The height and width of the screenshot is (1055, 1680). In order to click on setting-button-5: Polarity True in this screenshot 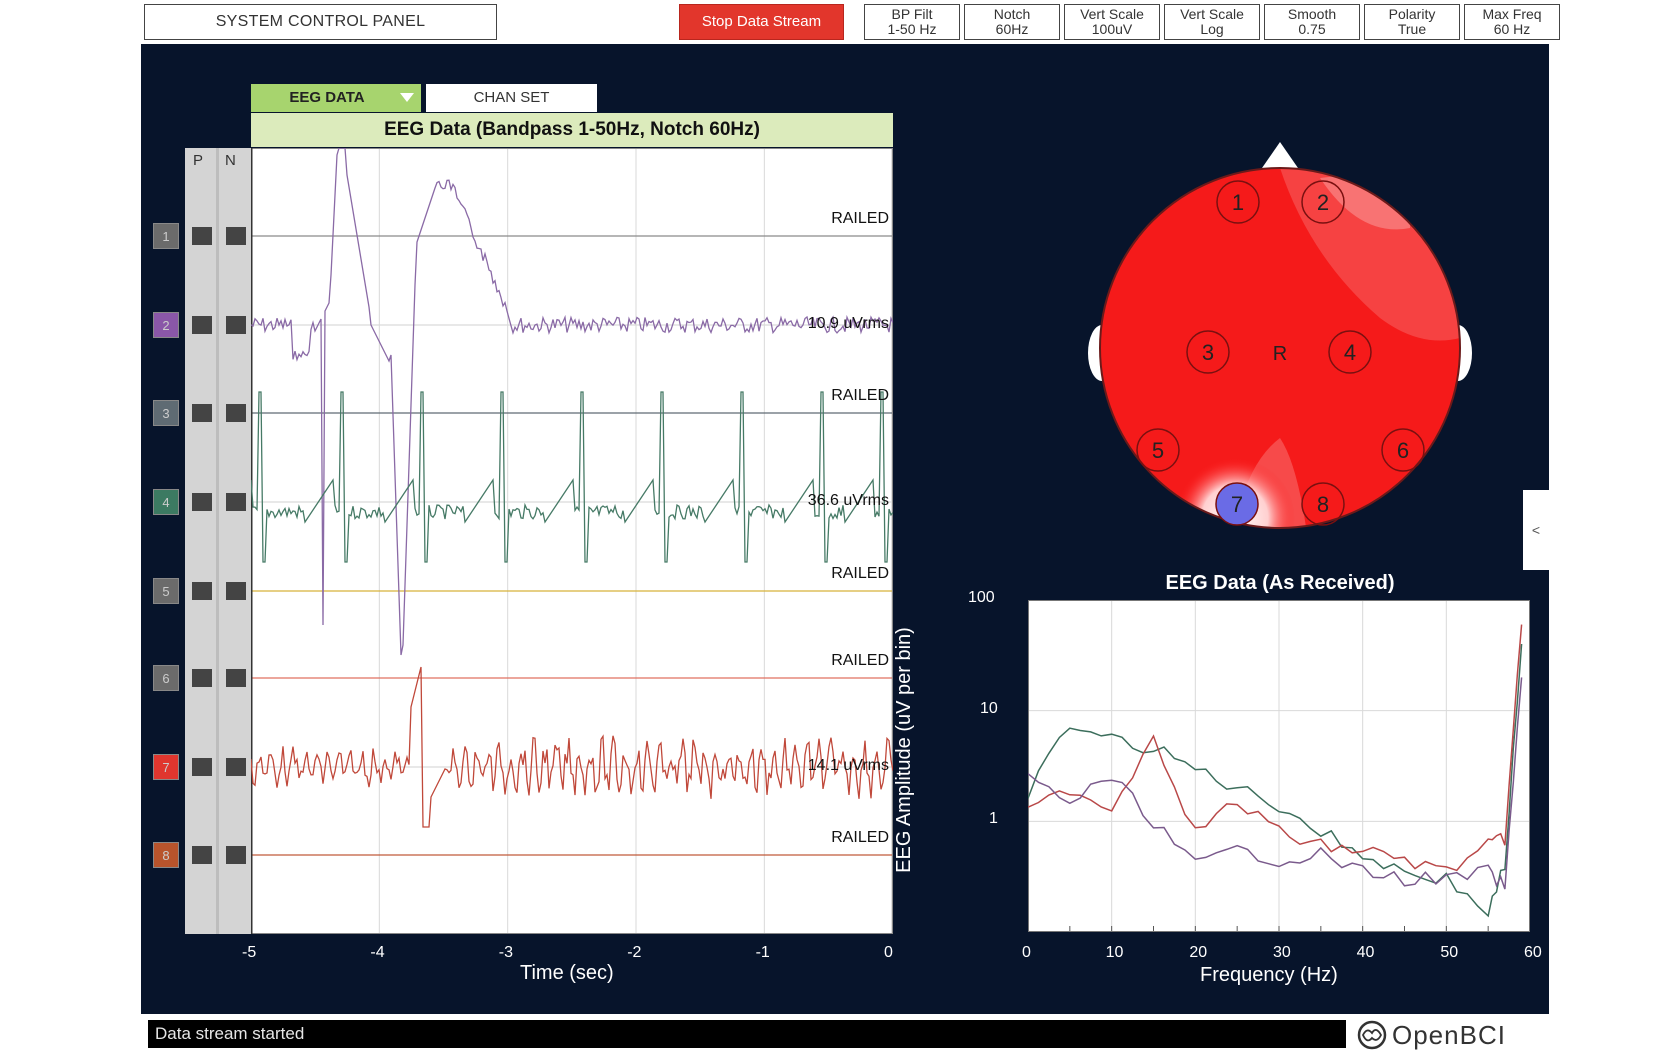, I will do `click(1412, 22)`.